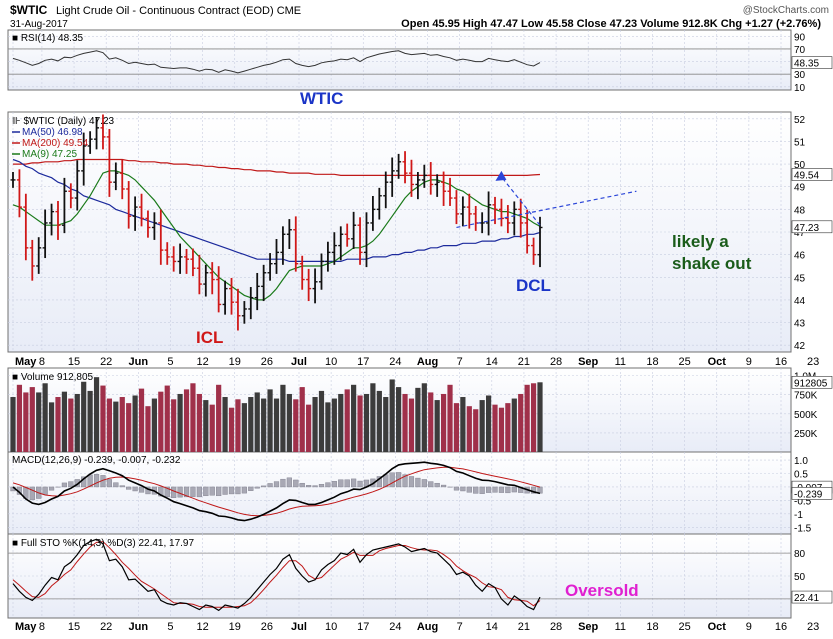 The height and width of the screenshot is (639, 833). Describe the element at coordinates (39, 24) in the screenshot. I see `header-date: 31-Aug-2017` at that location.